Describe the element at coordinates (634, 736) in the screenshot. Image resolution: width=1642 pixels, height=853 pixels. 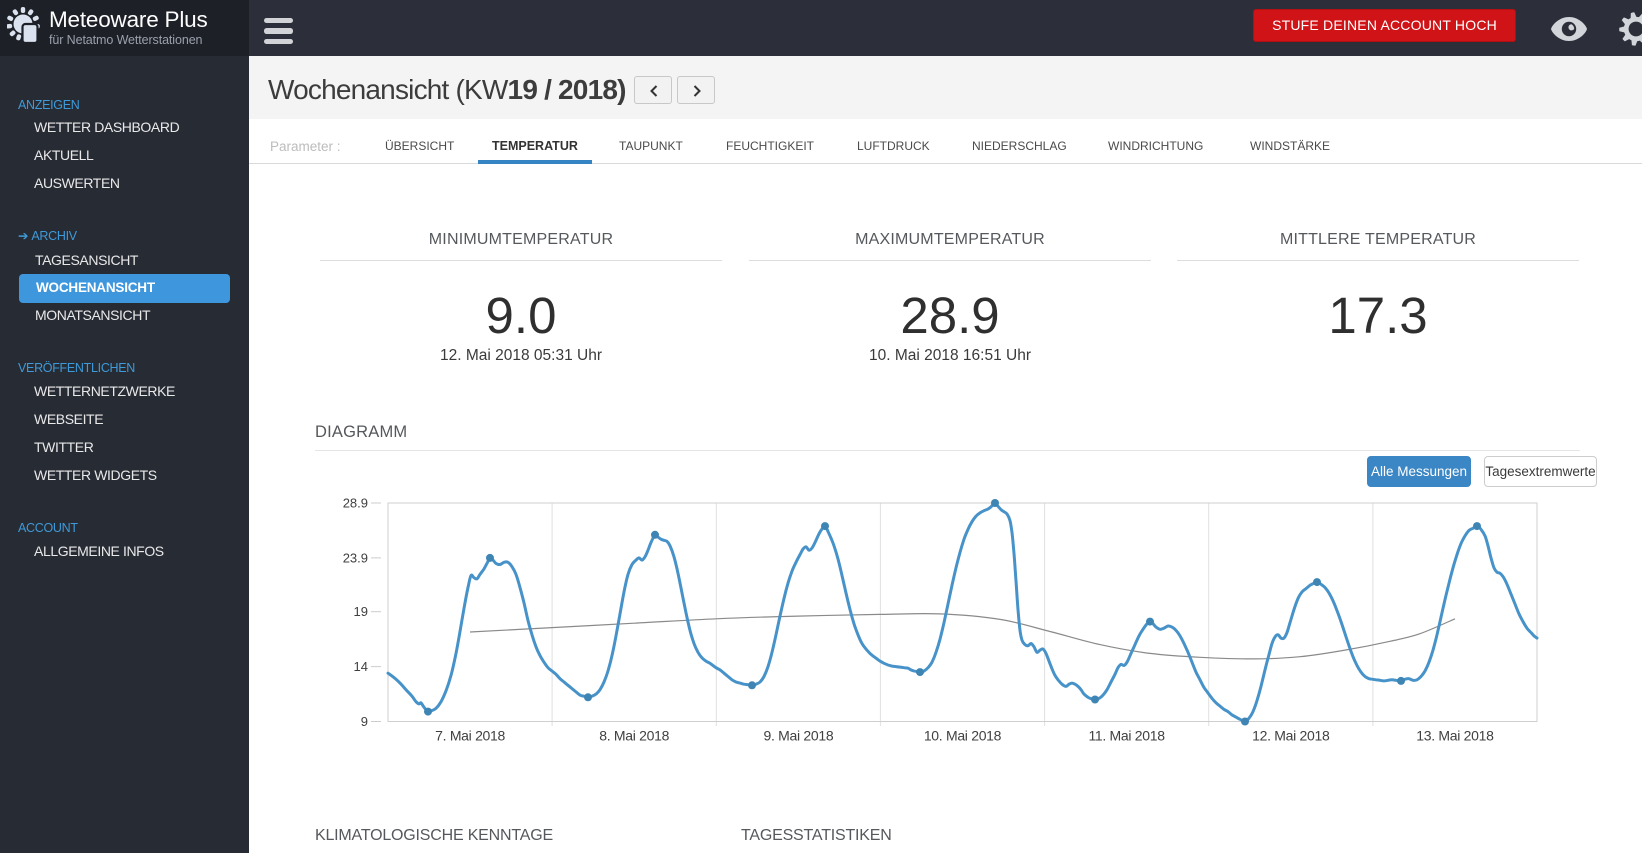
I see `svg-text: 8. Mai 2018` at that location.